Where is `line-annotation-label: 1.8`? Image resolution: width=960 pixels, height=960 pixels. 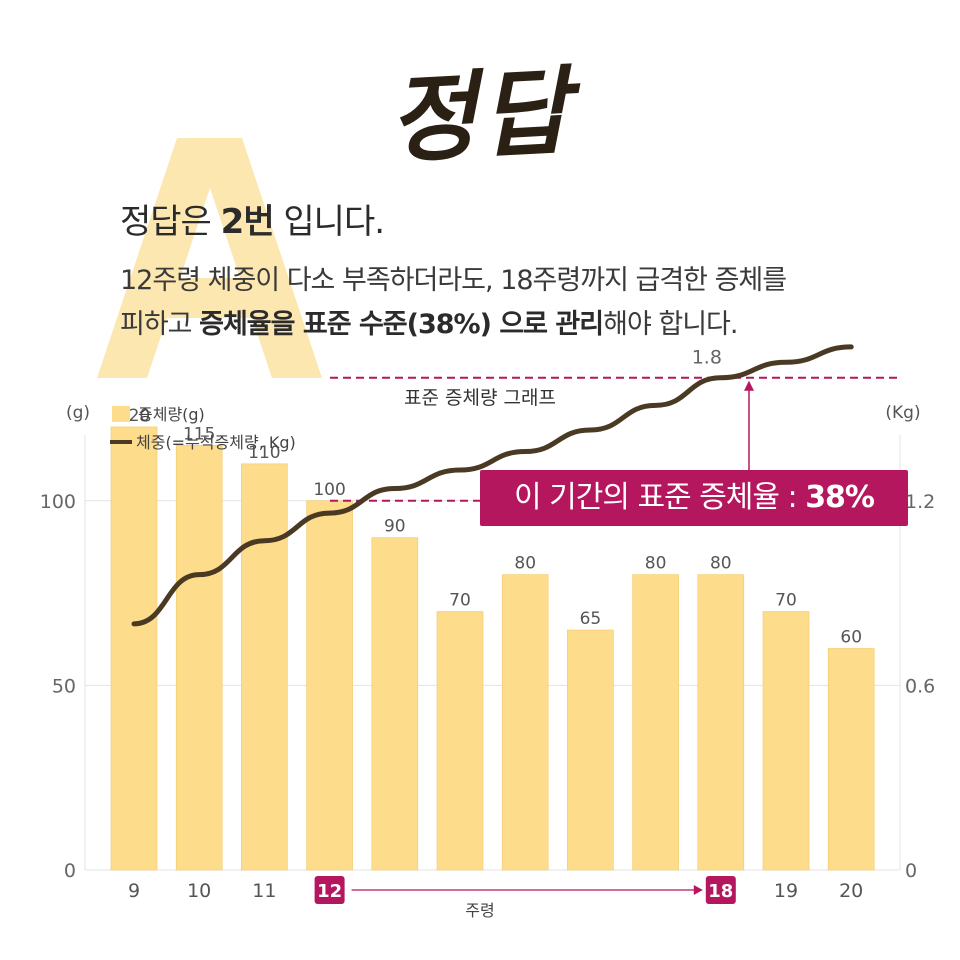 line-annotation-label: 1.8 is located at coordinates (707, 358).